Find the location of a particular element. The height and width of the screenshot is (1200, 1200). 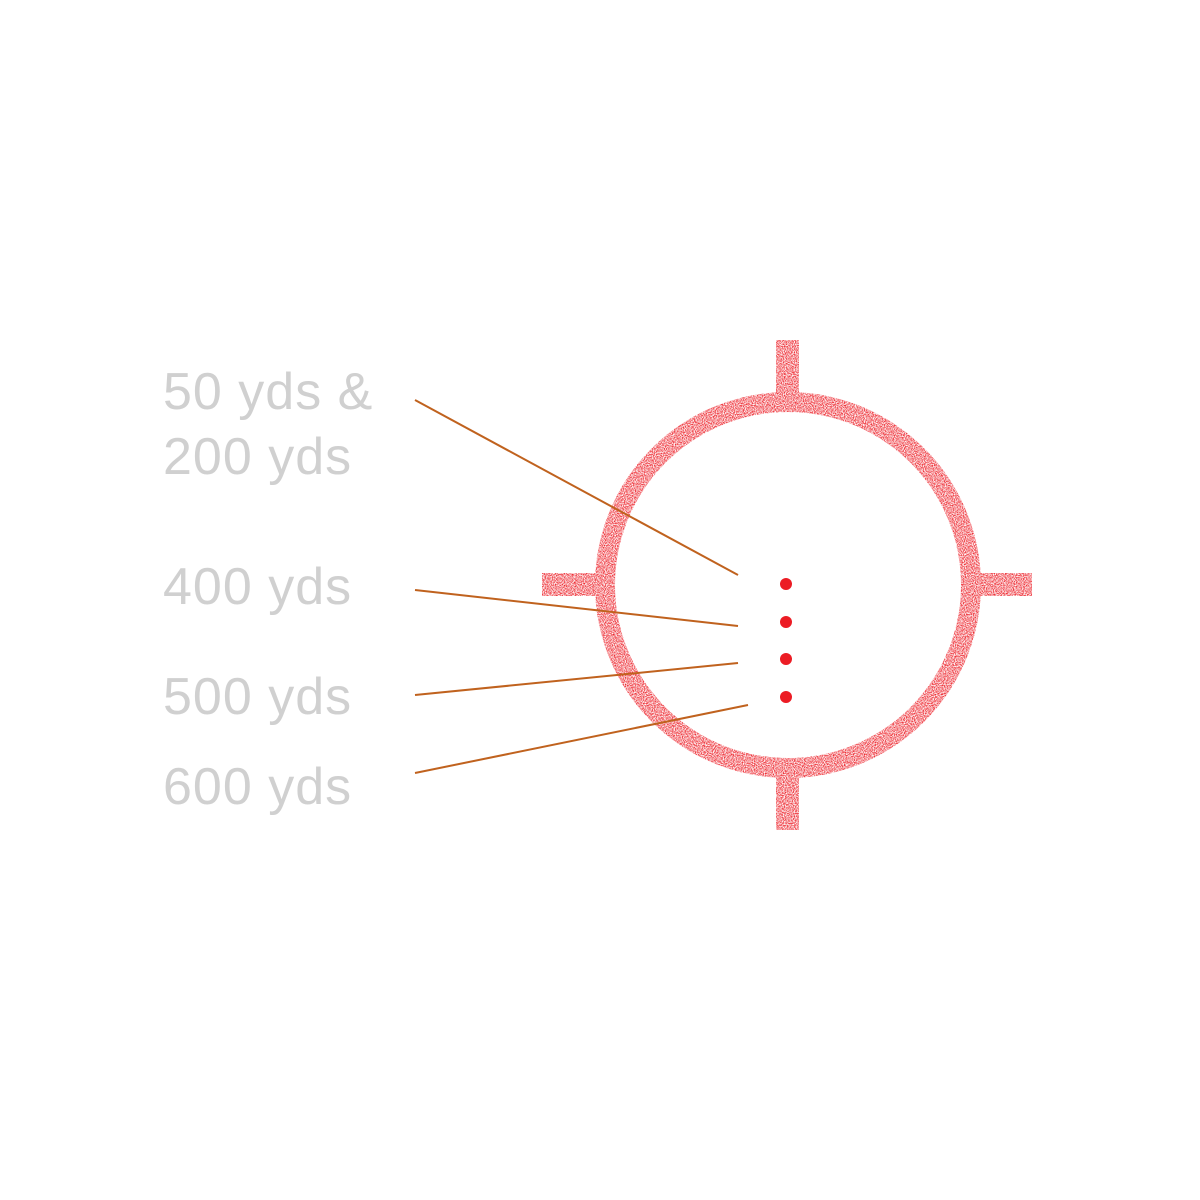

label-600-yds: 600 yds is located at coordinates (257, 787).